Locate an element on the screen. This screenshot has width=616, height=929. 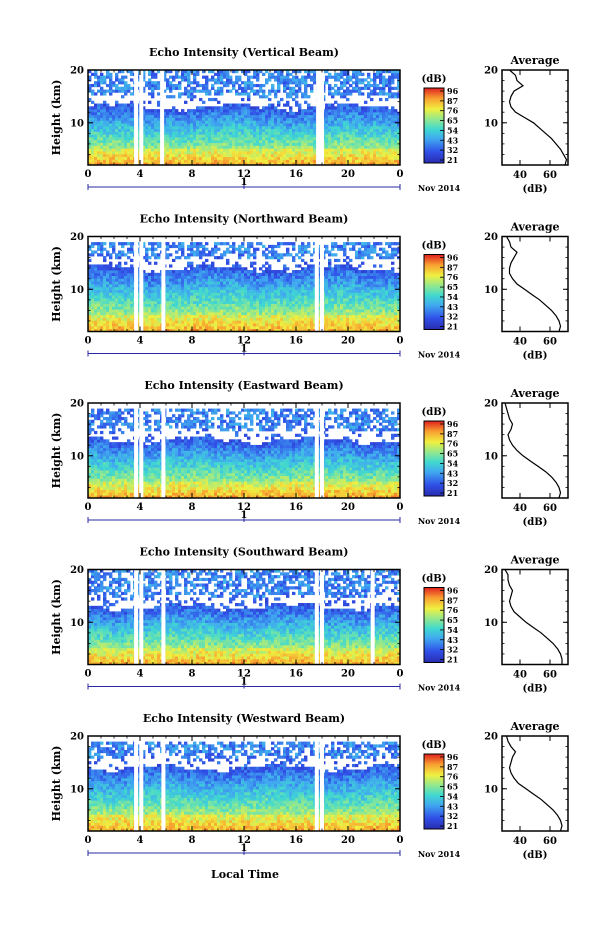
profile-line is located at coordinates (533, 450).